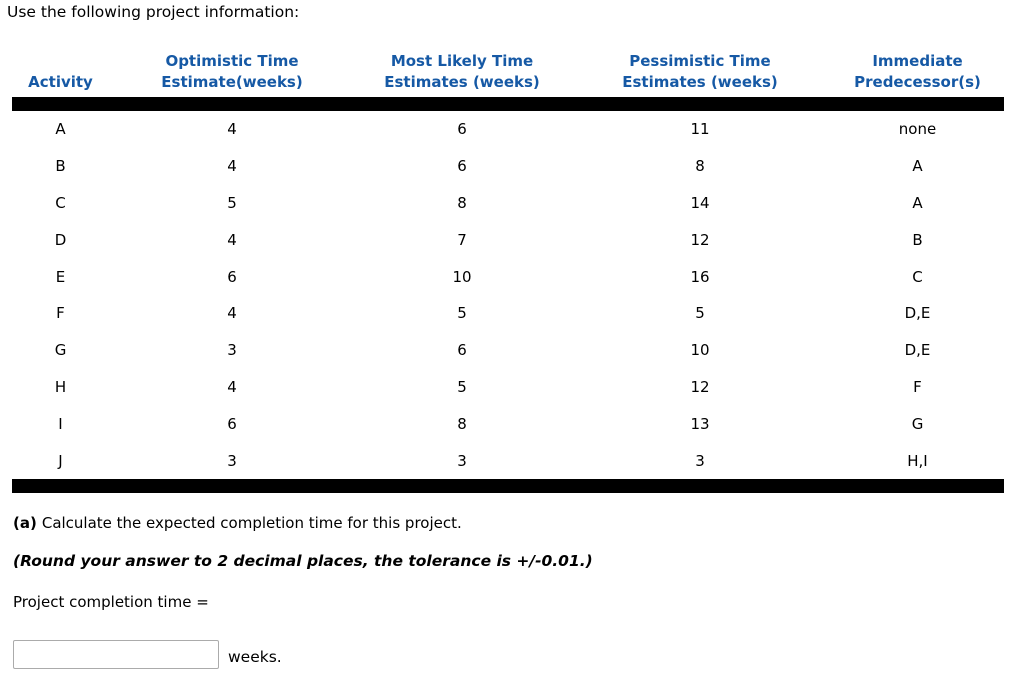  What do you see at coordinates (25, 523) in the screenshot?
I see `question-part-label: (a)` at bounding box center [25, 523].